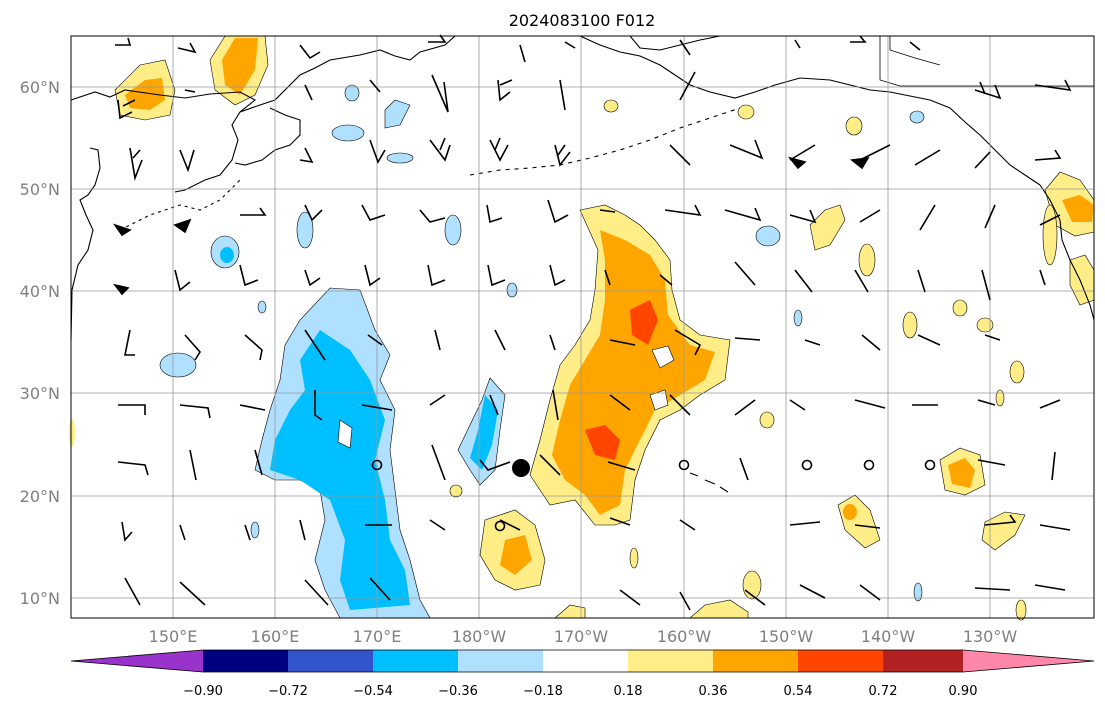  I want to click on colorbar-tick-label: −0.36, so click(458, 691).